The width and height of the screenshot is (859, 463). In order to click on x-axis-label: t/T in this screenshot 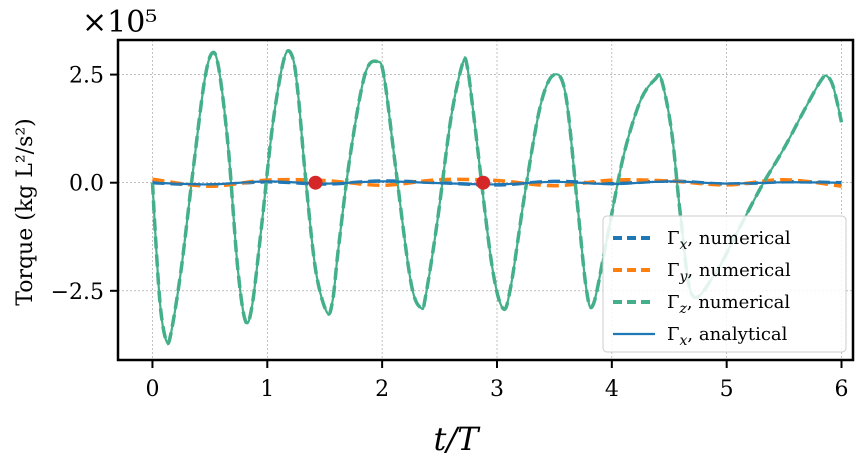, I will do `click(458, 439)`.